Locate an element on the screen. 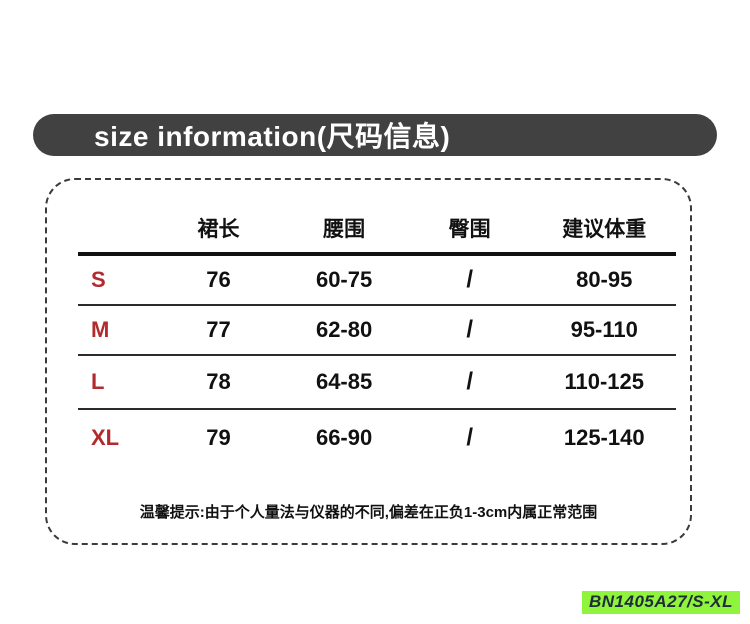 This screenshot has height=624, width=750. table-header-cell: 建议体重 is located at coordinates (604, 229).